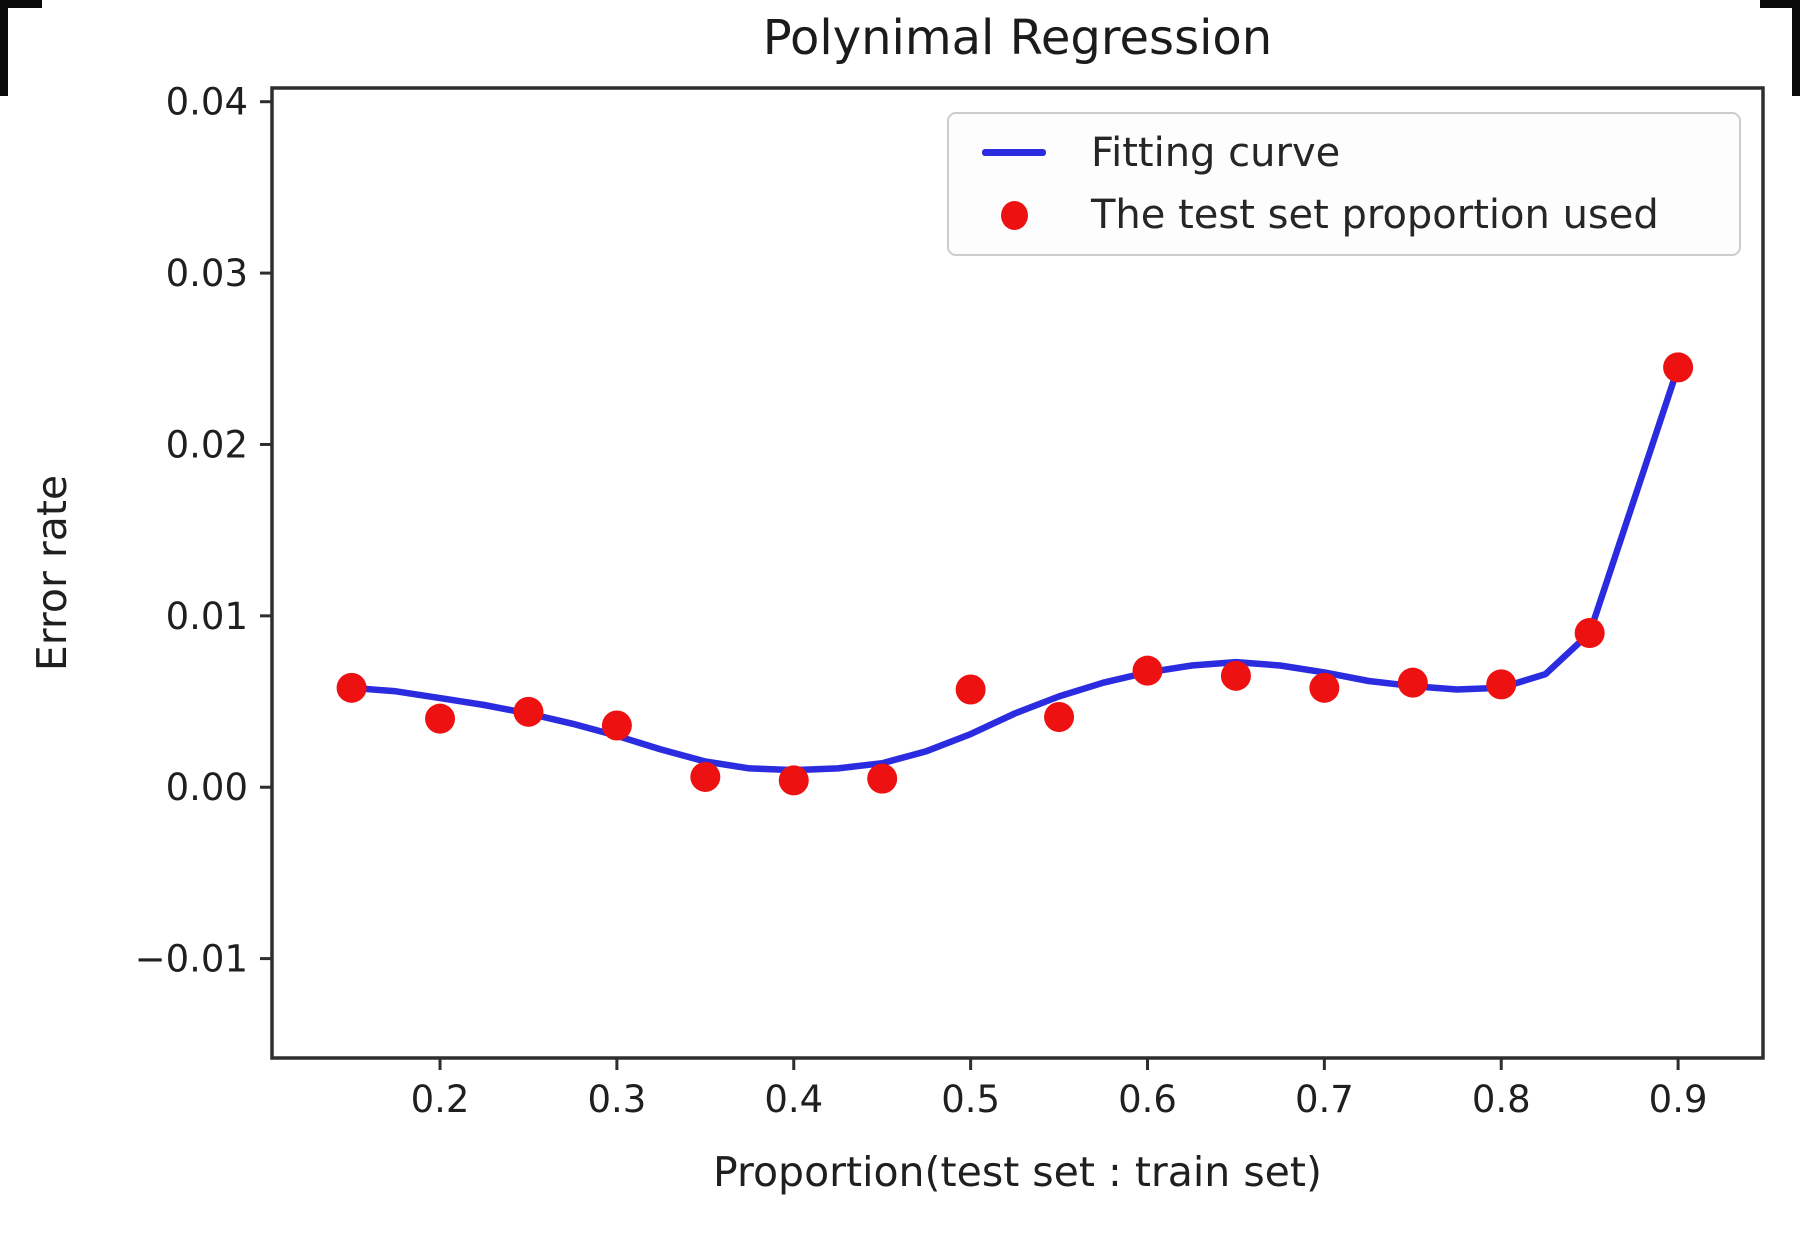 The height and width of the screenshot is (1233, 1800). I want to click on scatter-point-icon, so click(1014, 215).